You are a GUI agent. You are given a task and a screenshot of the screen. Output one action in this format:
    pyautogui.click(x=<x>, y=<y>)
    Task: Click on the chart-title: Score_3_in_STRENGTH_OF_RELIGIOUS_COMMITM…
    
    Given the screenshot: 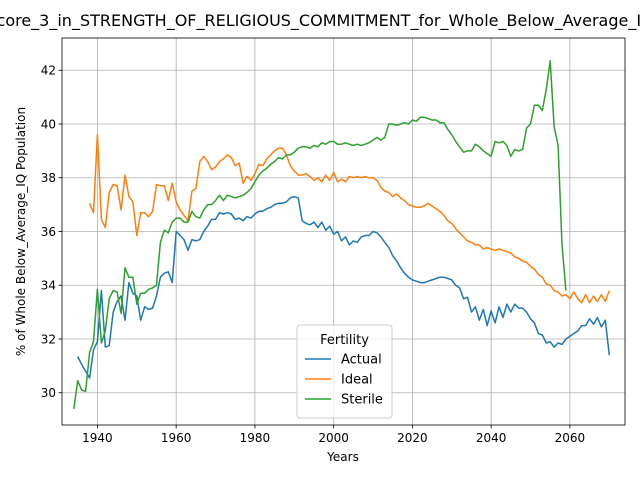 What is the action you would take?
    pyautogui.click(x=320, y=21)
    